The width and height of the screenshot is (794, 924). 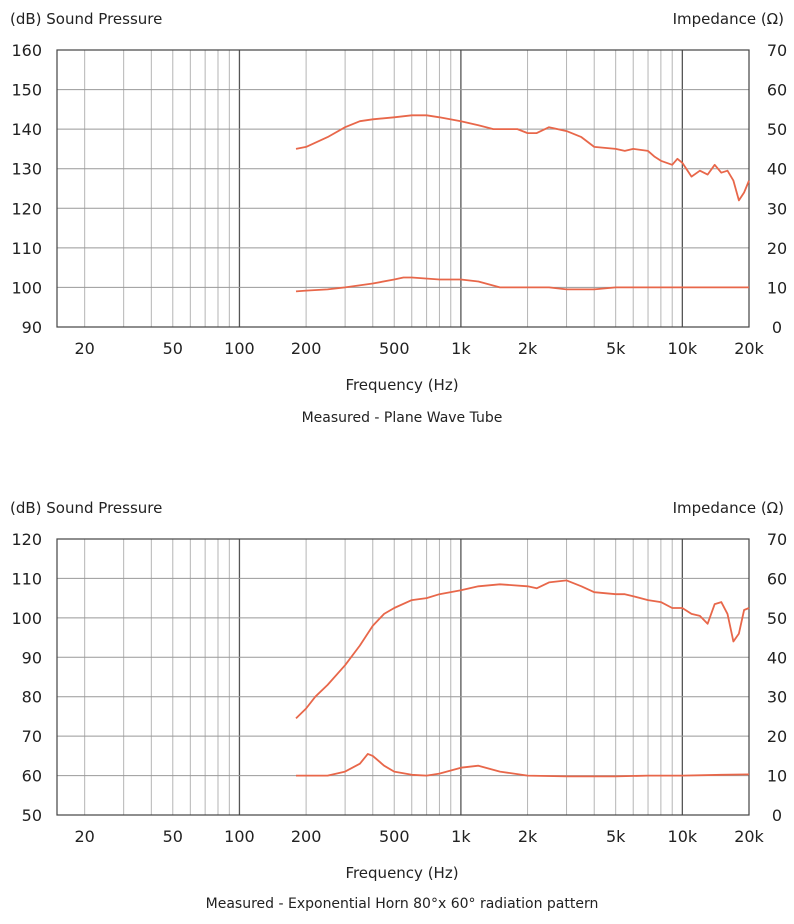 What do you see at coordinates (26, 50) in the screenshot?
I see `left-tick-label: 160` at bounding box center [26, 50].